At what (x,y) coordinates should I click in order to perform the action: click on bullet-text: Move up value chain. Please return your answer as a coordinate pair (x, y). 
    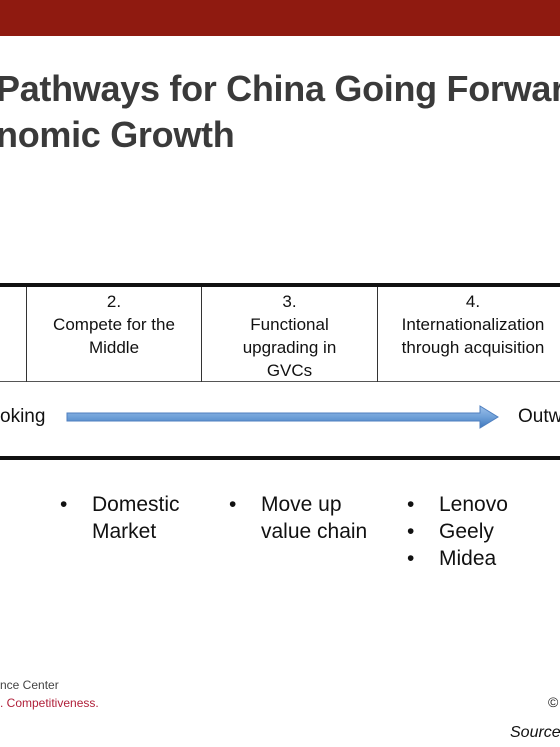
    Looking at the image, I should click on (314, 518).